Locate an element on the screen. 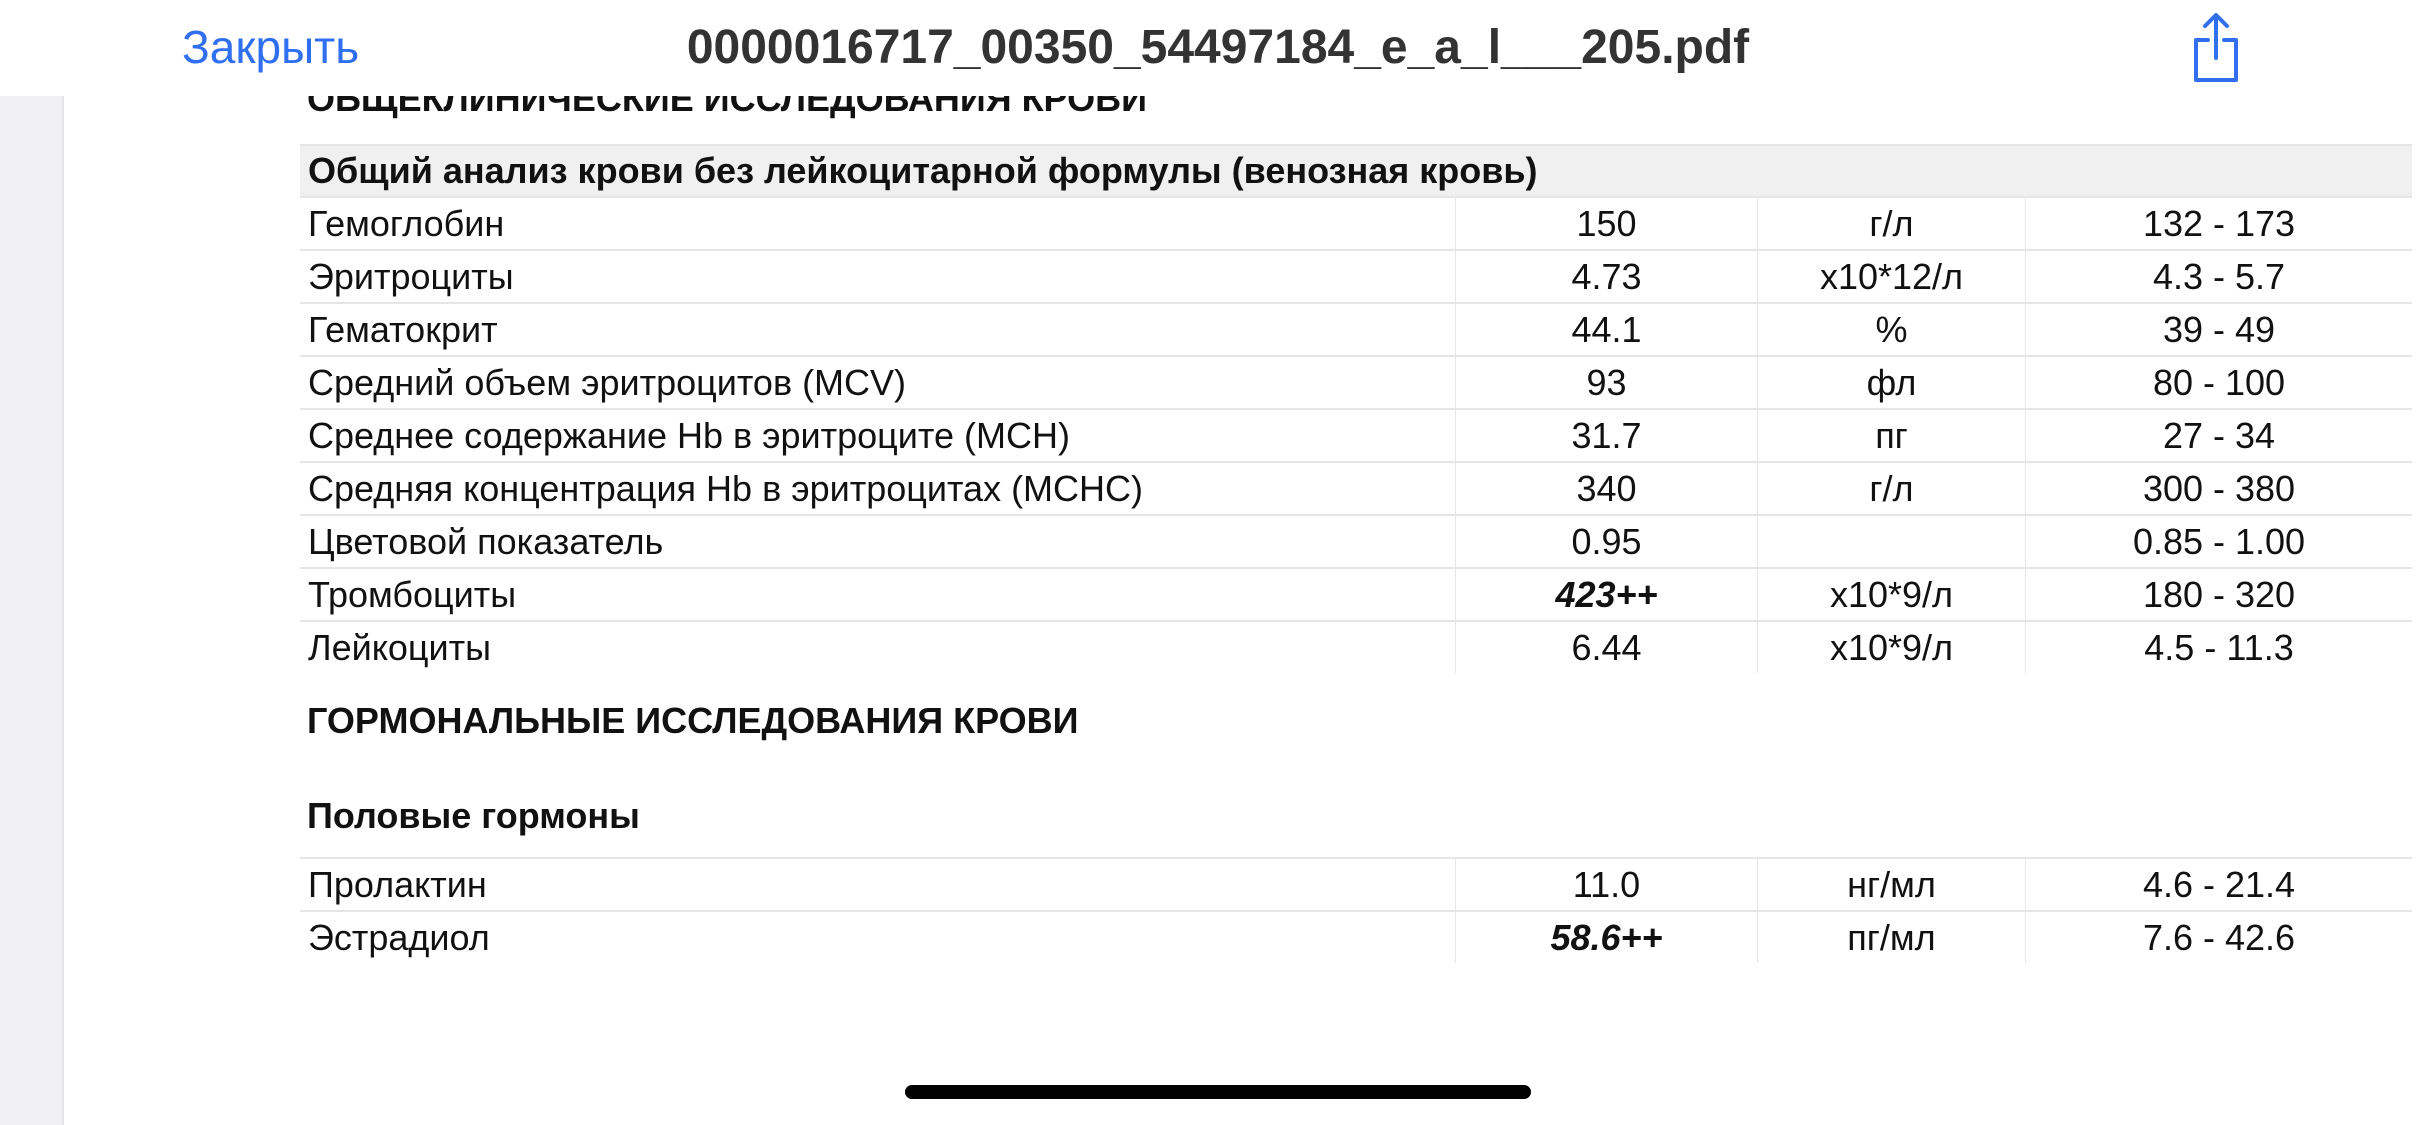 This screenshot has width=2436, height=1125. test-value: 6.44 is located at coordinates (1606, 646).